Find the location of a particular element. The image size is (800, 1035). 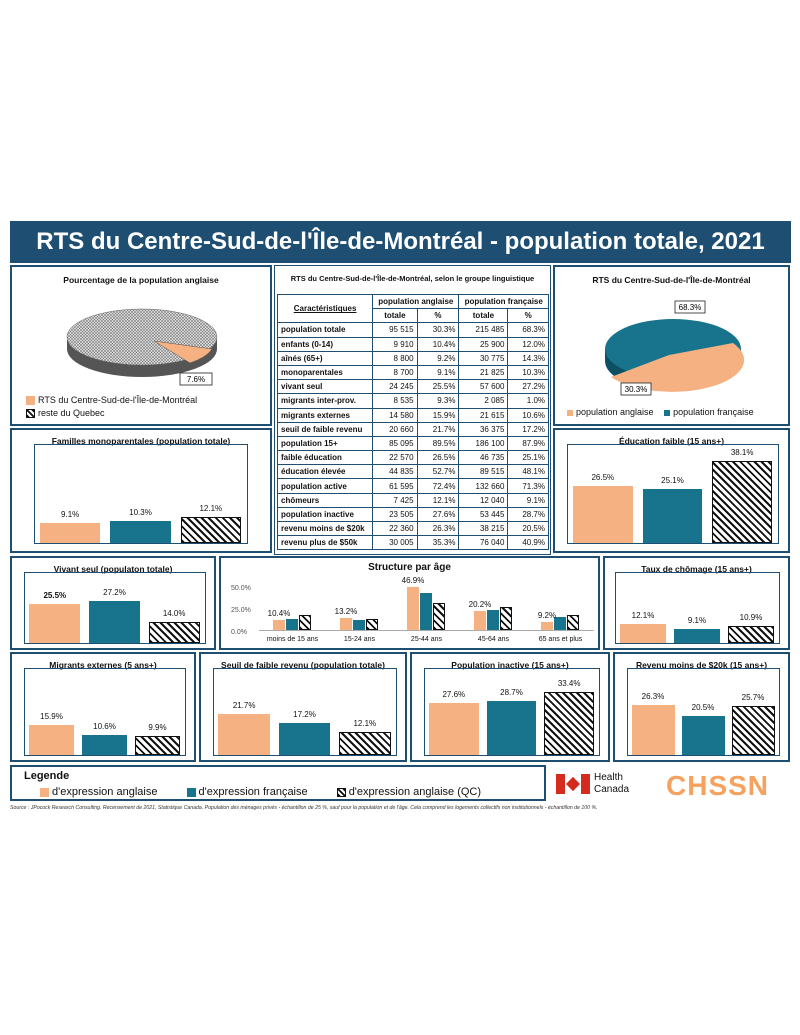

table-cell-eng-n: 14 580 is located at coordinates (395, 415).